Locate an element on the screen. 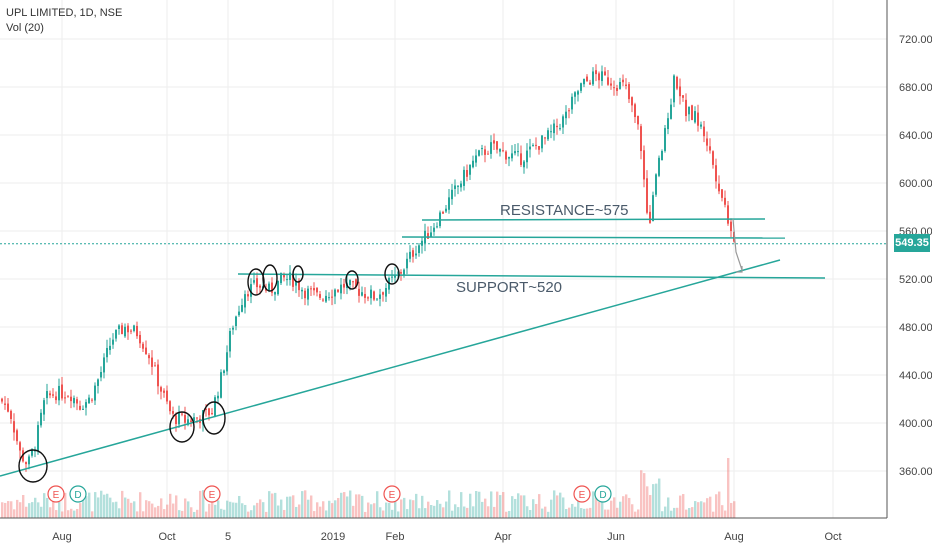 This screenshot has width=932, height=550. support-label: SUPPORT~520 is located at coordinates (509, 287).